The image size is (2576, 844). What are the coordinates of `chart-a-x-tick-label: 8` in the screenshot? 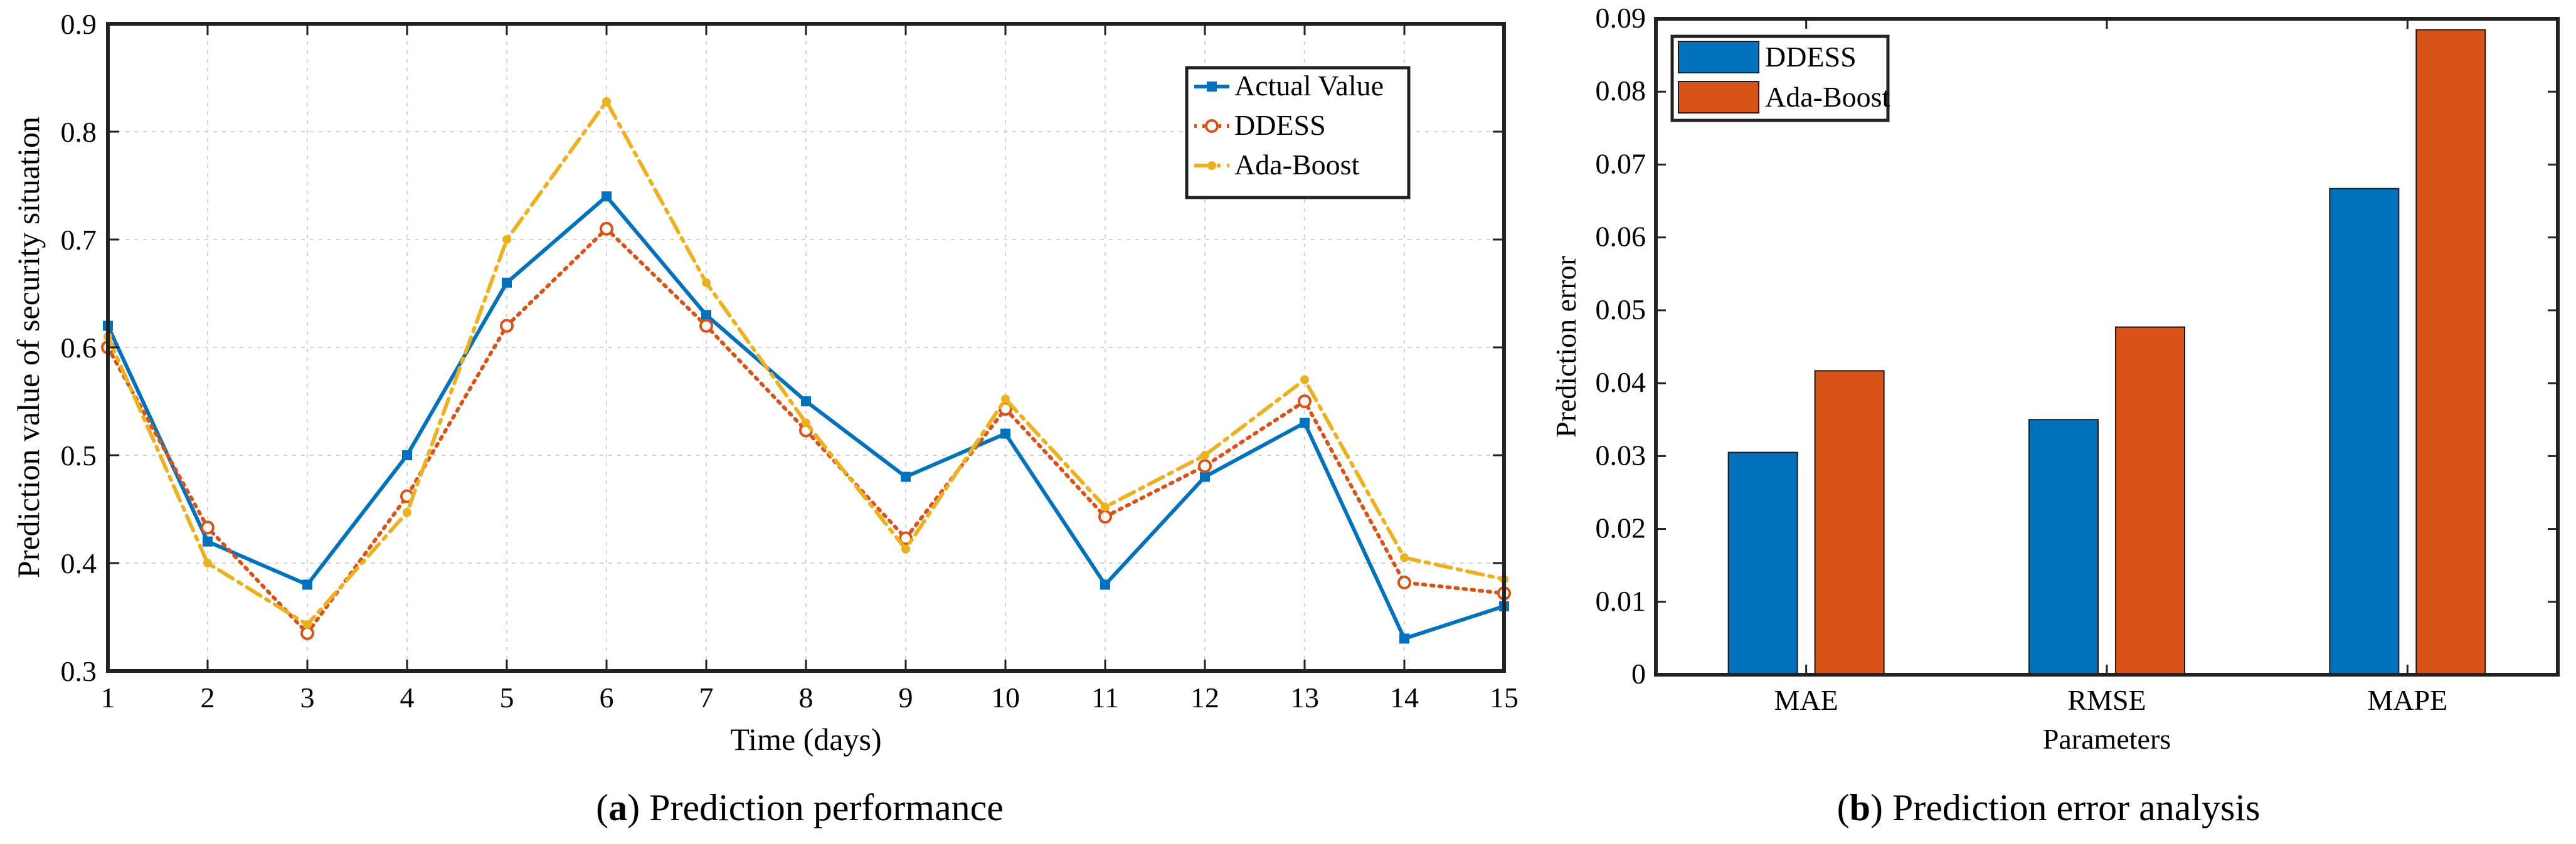 It's located at (806, 698).